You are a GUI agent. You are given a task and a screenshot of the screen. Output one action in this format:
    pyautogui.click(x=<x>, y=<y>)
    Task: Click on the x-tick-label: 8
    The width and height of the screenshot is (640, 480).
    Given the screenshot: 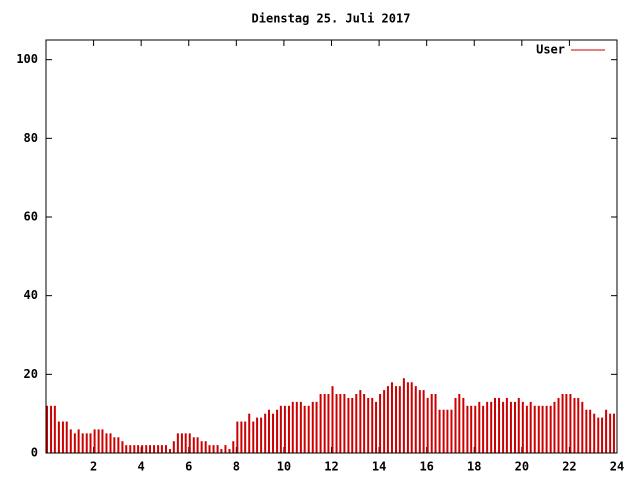 What is the action you would take?
    pyautogui.click(x=236, y=467)
    